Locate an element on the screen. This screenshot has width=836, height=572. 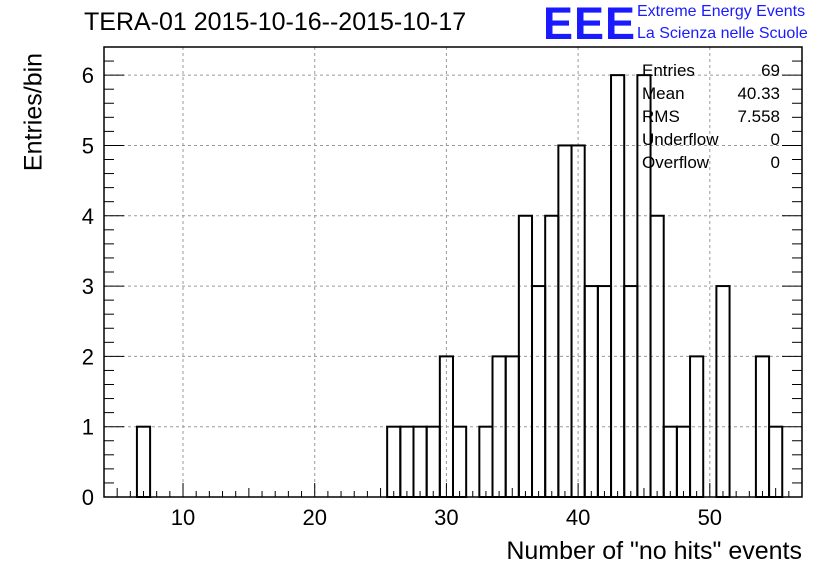
x-tick-label: 20 is located at coordinates (314, 517).